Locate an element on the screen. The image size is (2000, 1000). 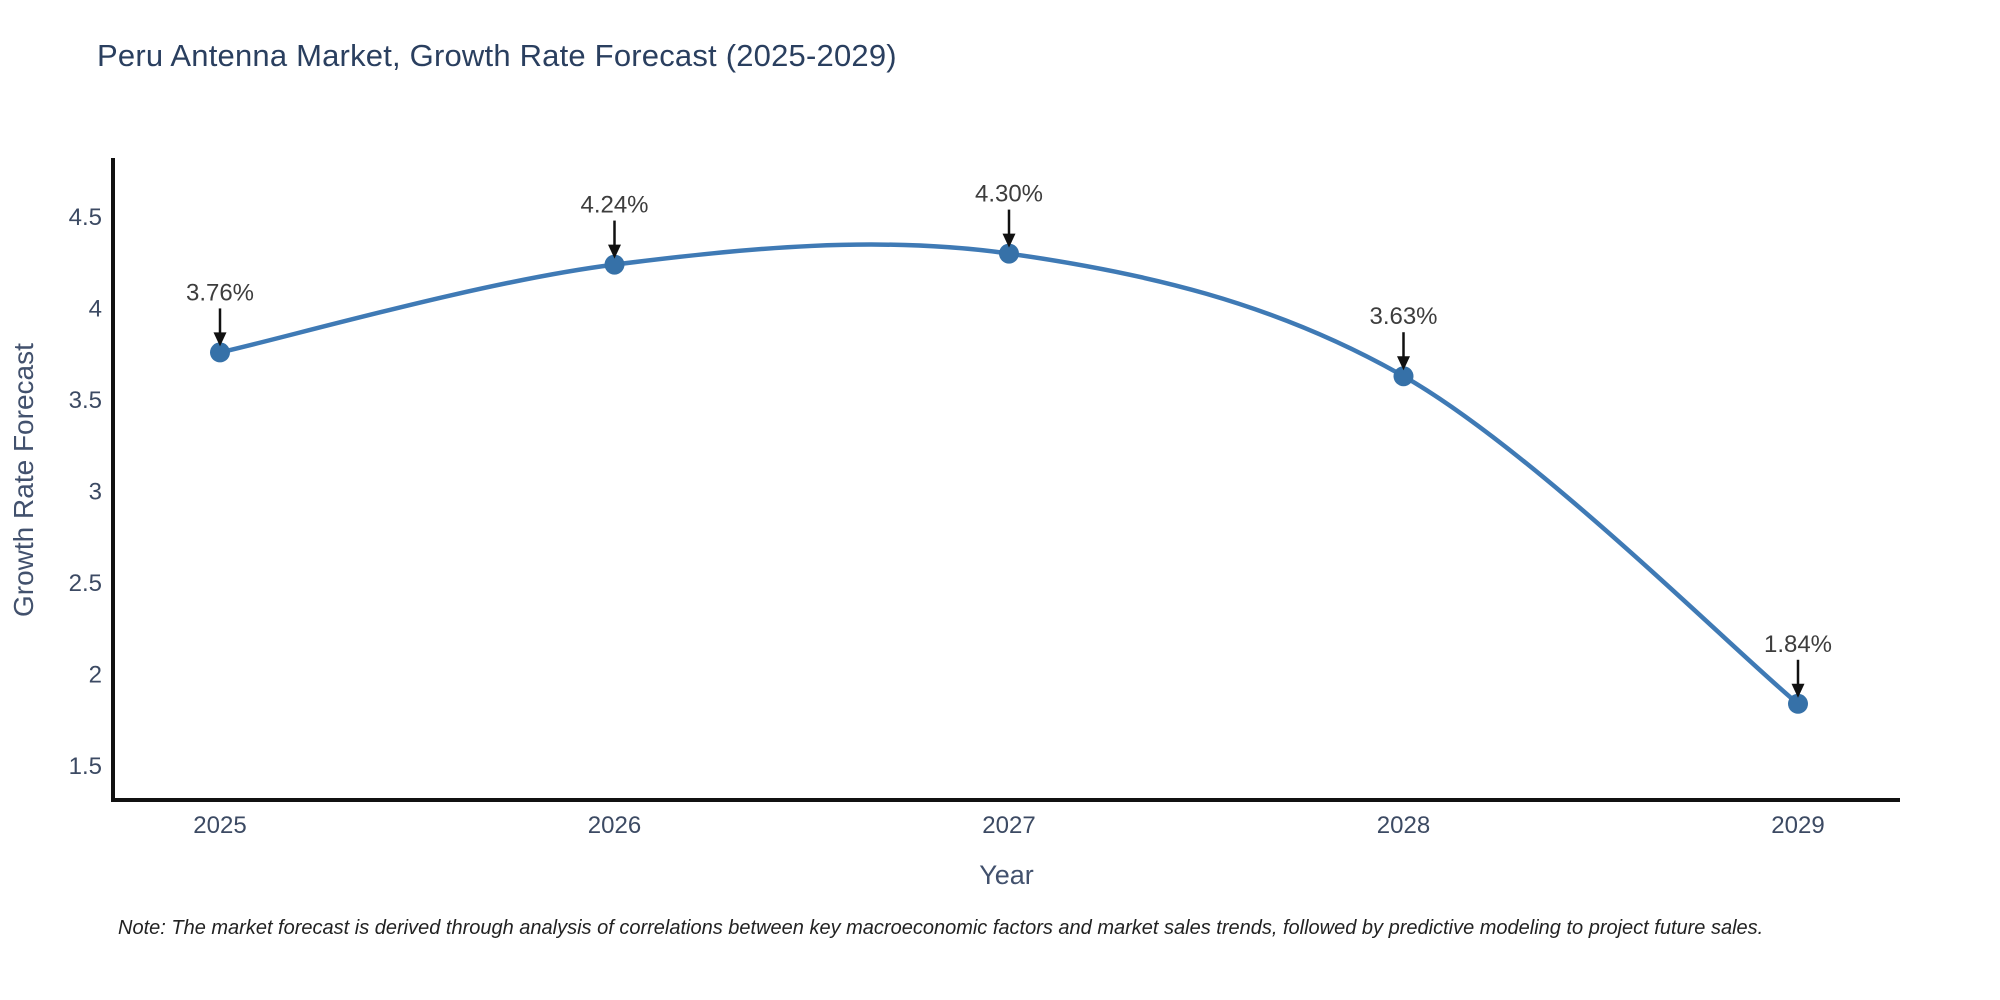
x-tick-label: 2029 is located at coordinates (1797, 825).